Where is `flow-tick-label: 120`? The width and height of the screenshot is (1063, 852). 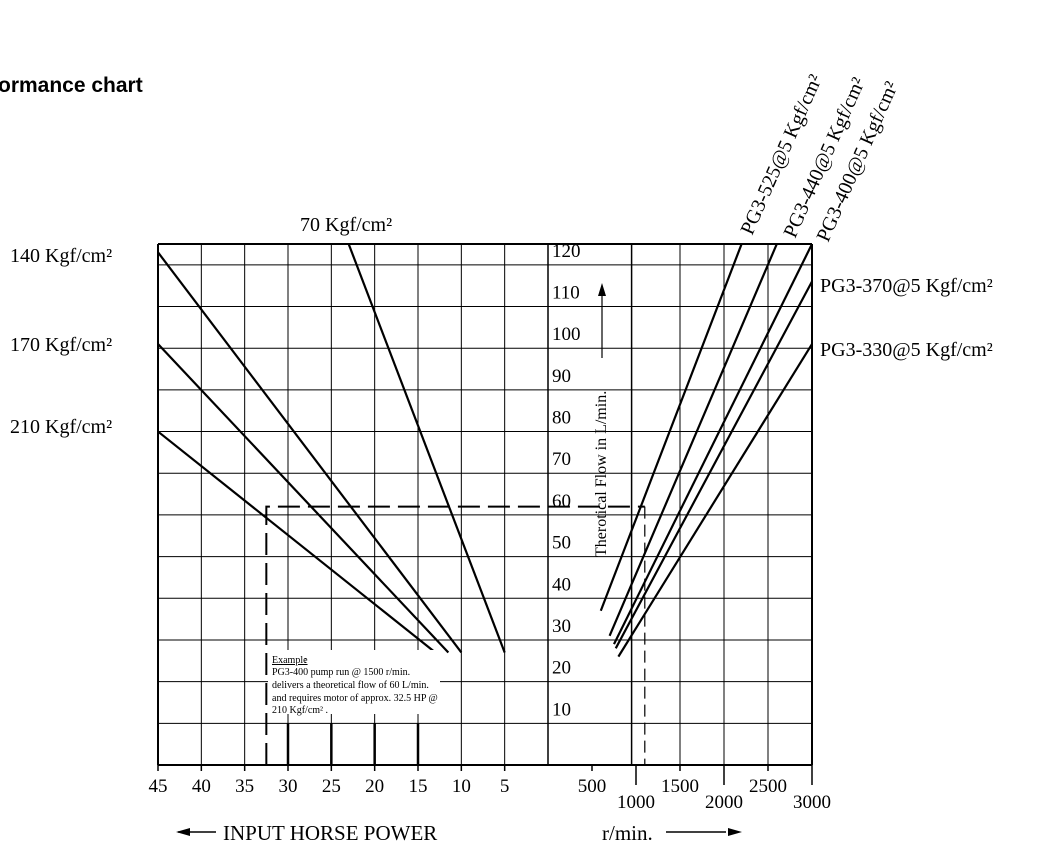 flow-tick-label: 120 is located at coordinates (566, 251).